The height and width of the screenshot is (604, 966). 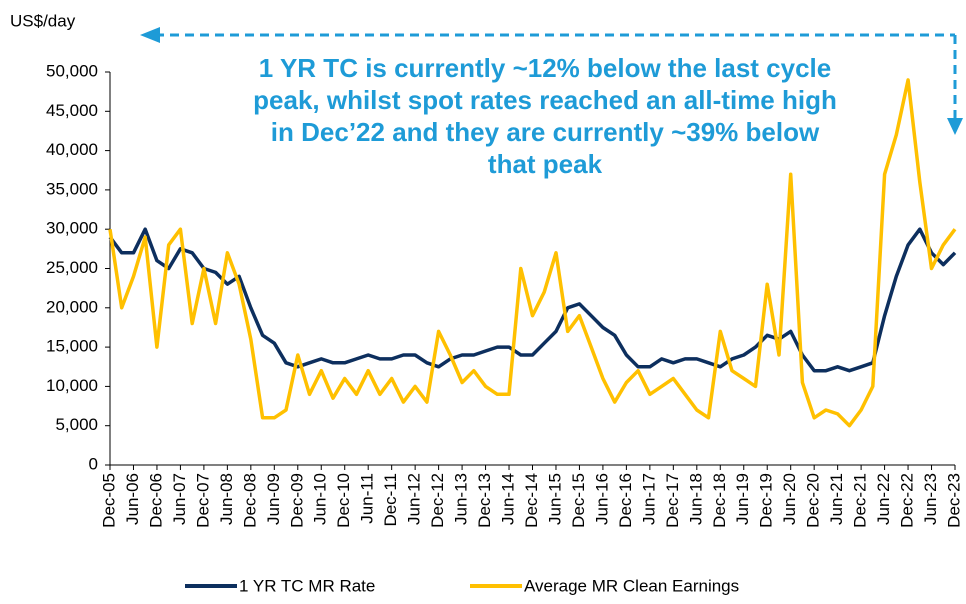 What do you see at coordinates (531, 500) in the screenshot?
I see `x-tick-label: Dec-14` at bounding box center [531, 500].